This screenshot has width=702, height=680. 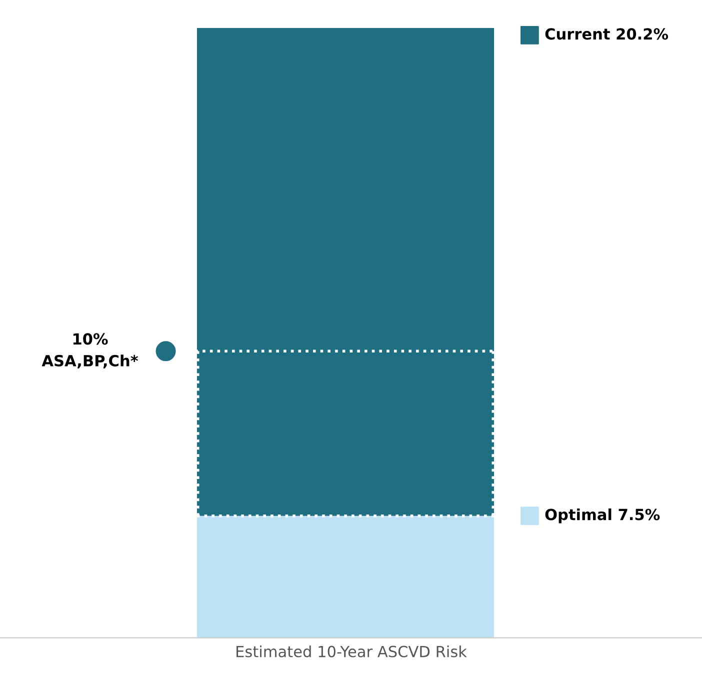 I want to click on x-axis-title: Estimated 10-Year ASCVD Risk, so click(x=351, y=651).